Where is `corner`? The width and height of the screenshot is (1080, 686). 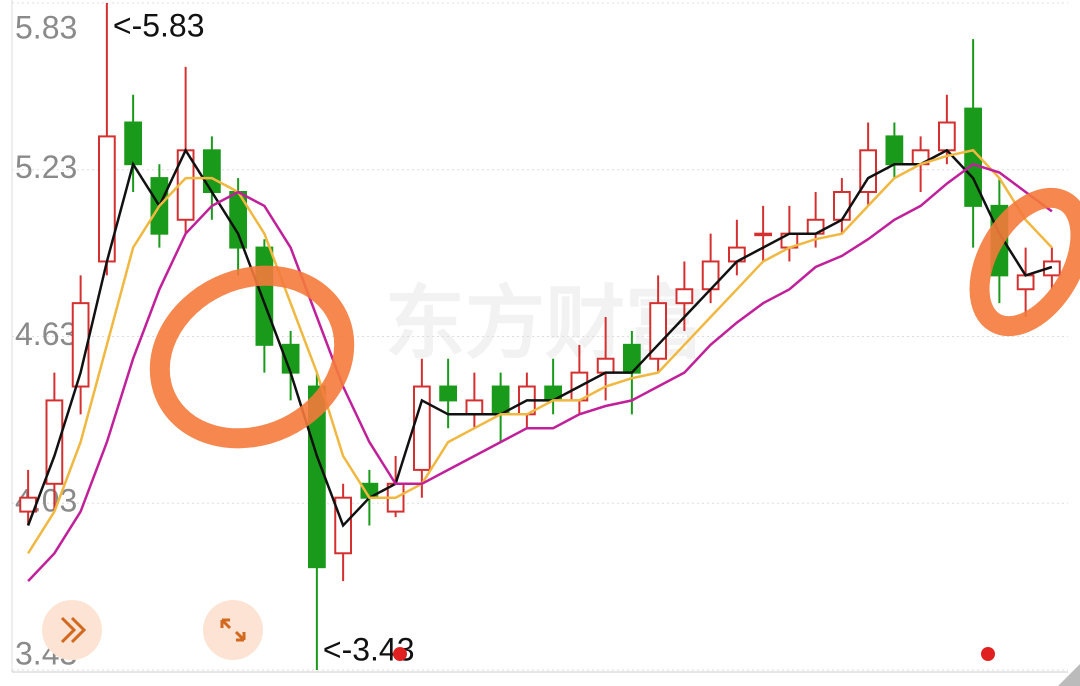
corner is located at coordinates (1069, 675).